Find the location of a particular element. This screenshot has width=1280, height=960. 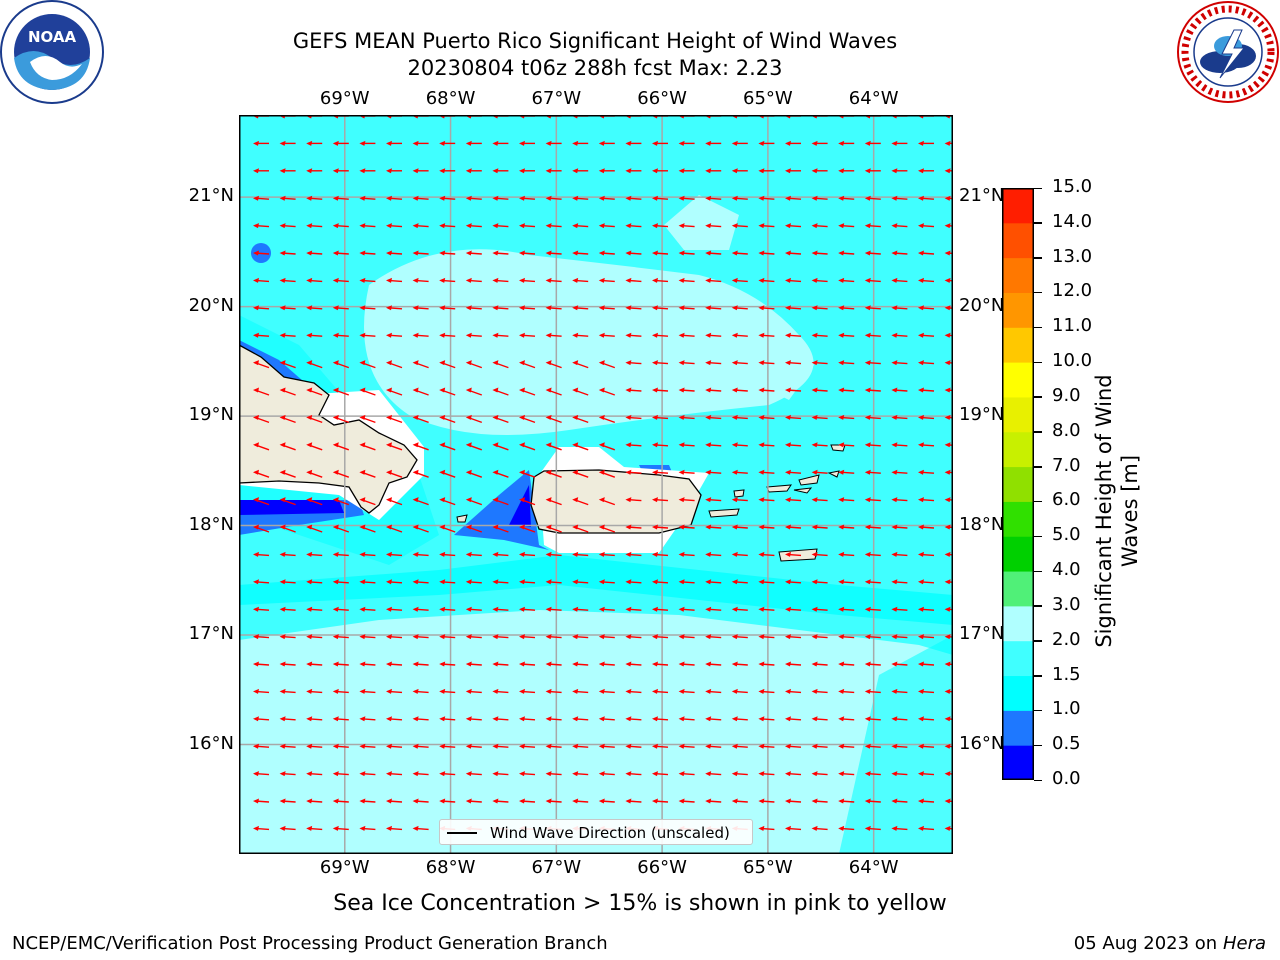

wave-zone-dark is located at coordinates (596, 590).